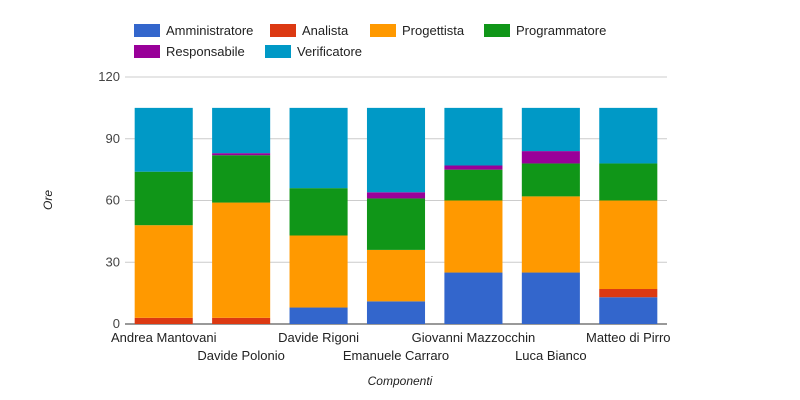 This screenshot has height=400, width=800. I want to click on x-tick-label: Emanuele Carraro, so click(396, 355).